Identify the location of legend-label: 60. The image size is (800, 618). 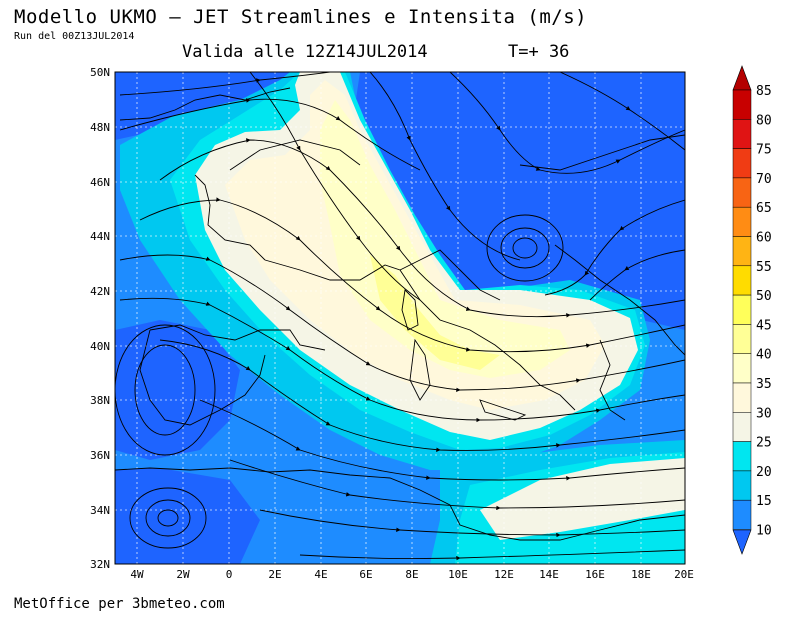
(764, 238).